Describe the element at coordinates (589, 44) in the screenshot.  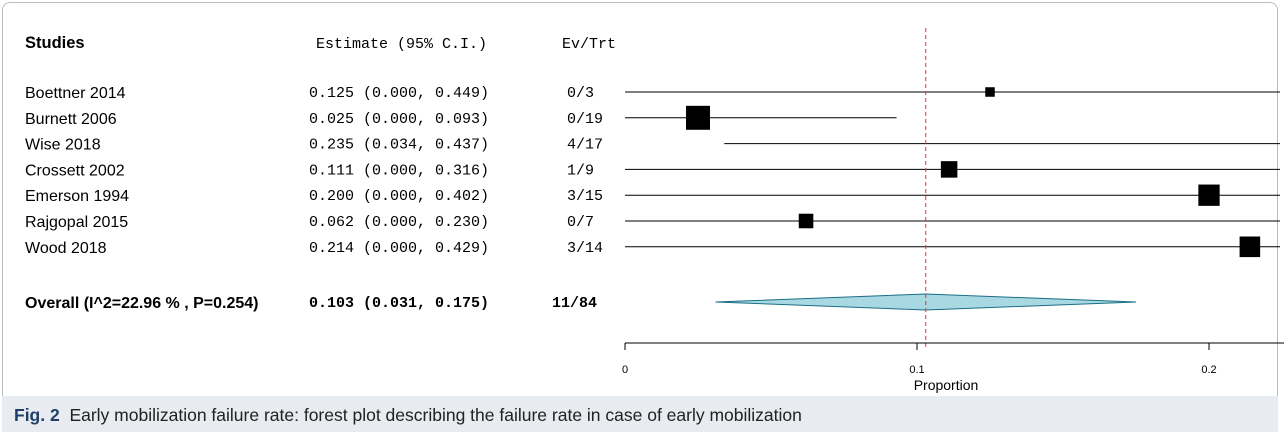
I see `header-evtrt: Ev/Trt` at that location.